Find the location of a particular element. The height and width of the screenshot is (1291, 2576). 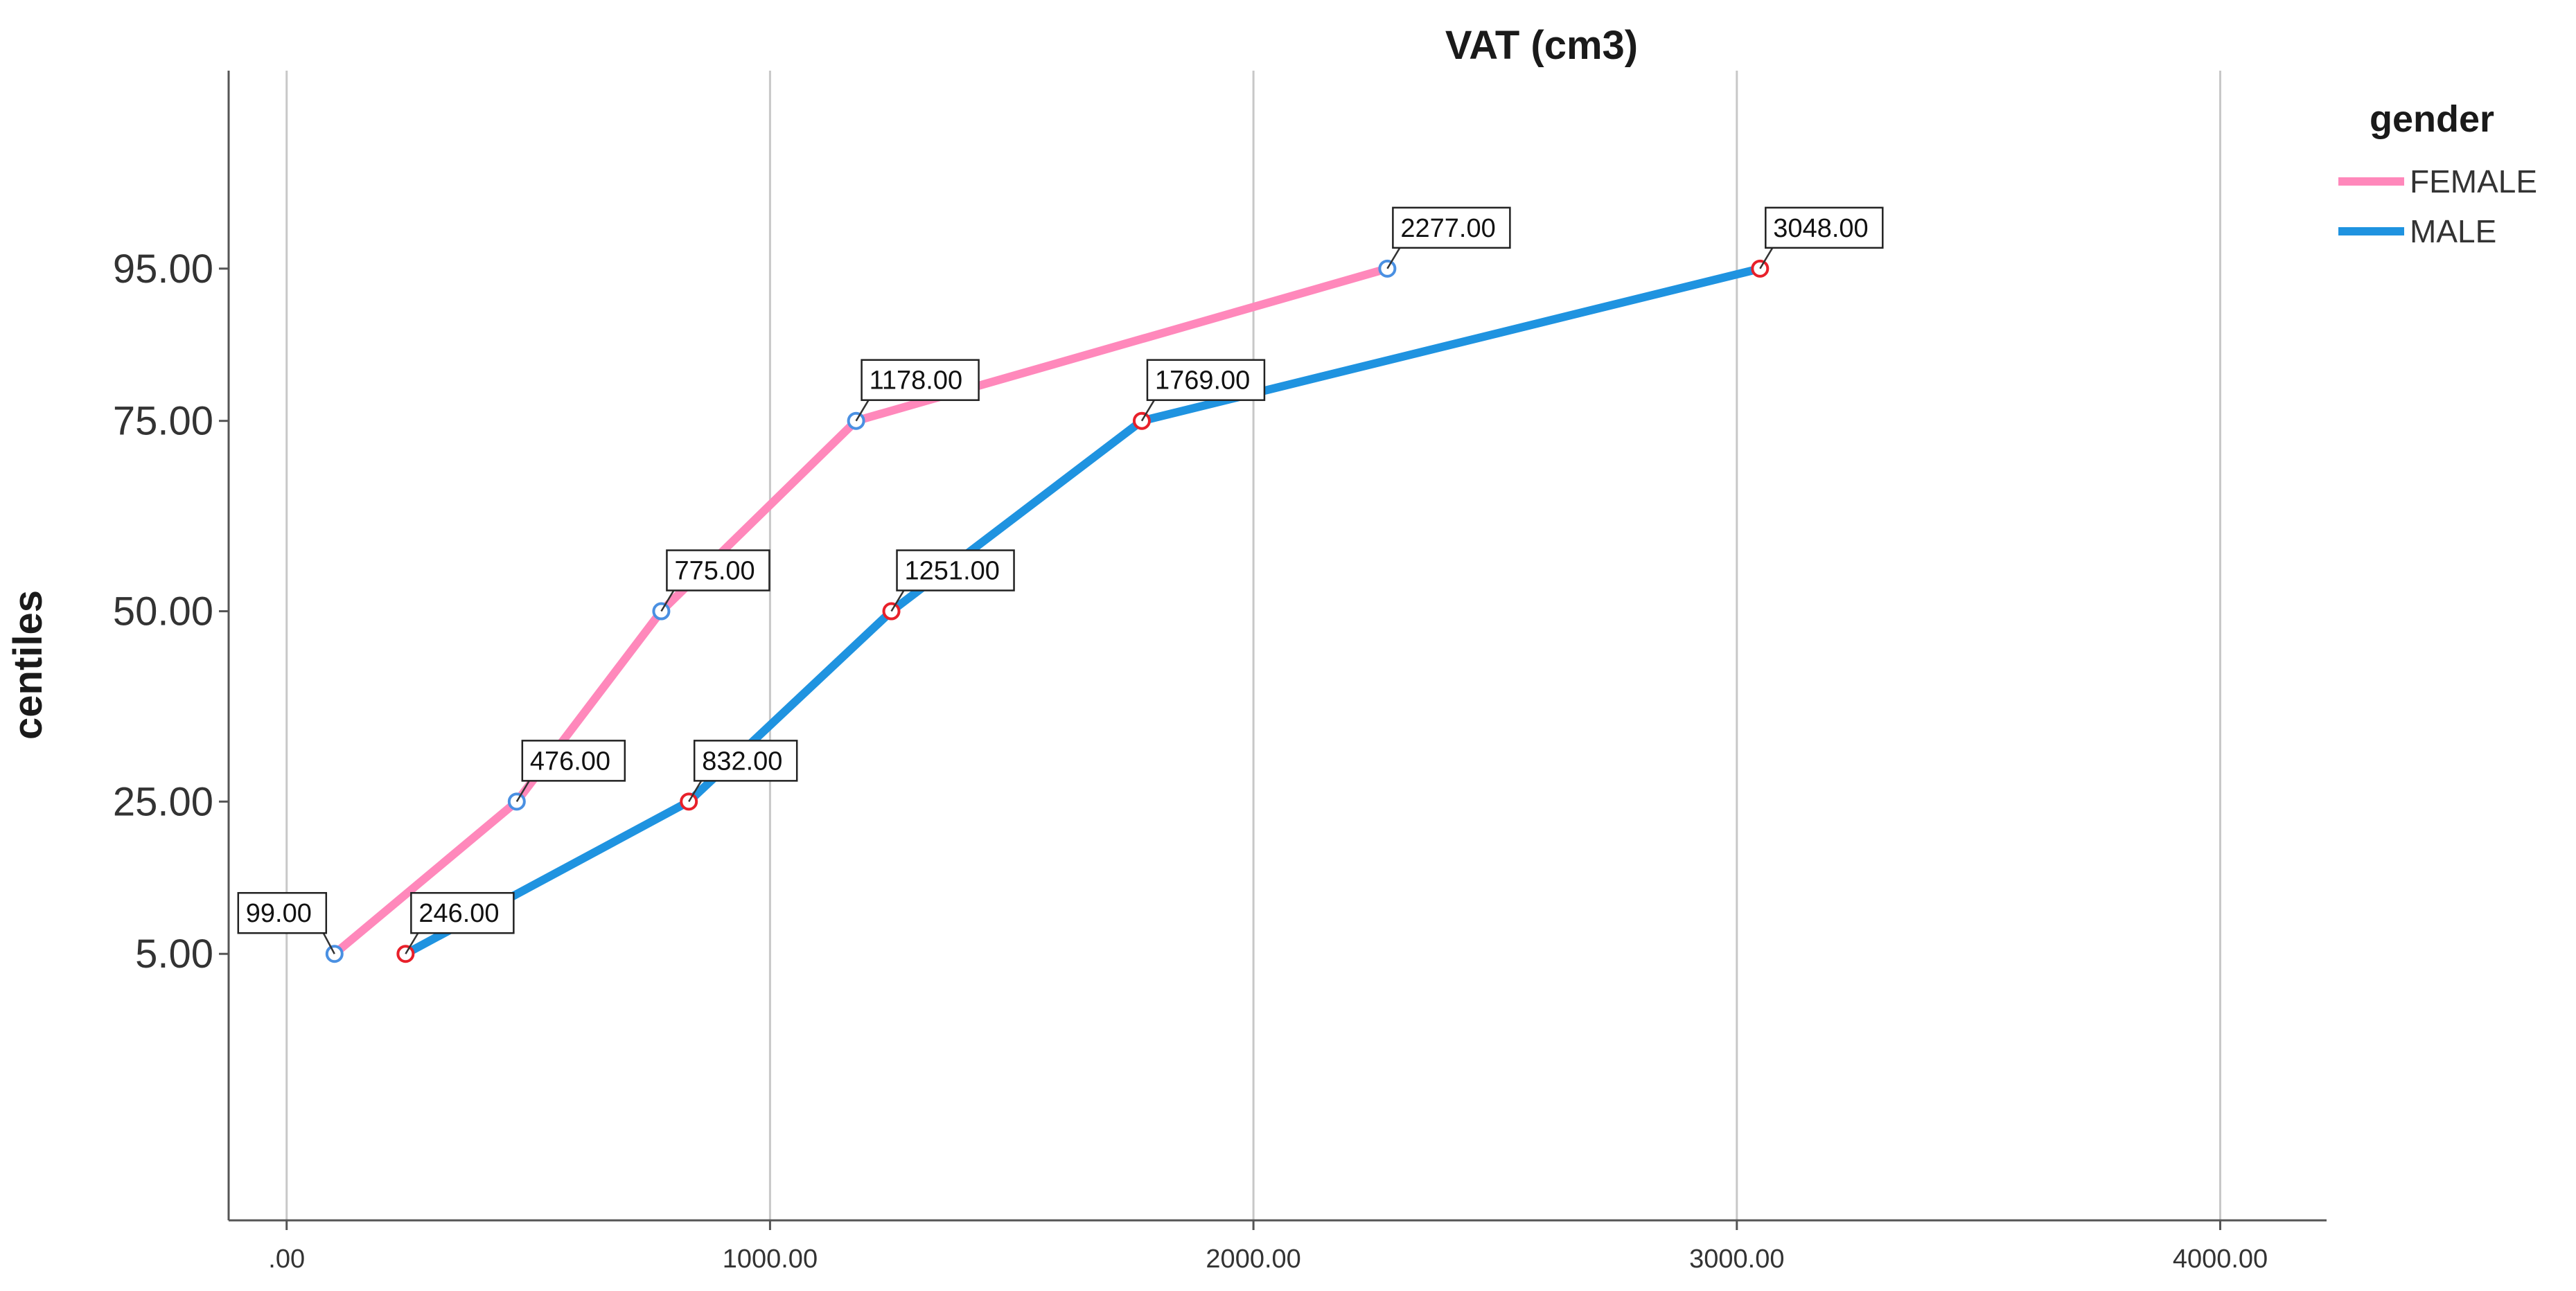

data-label-female: 476.00 is located at coordinates (570, 761).